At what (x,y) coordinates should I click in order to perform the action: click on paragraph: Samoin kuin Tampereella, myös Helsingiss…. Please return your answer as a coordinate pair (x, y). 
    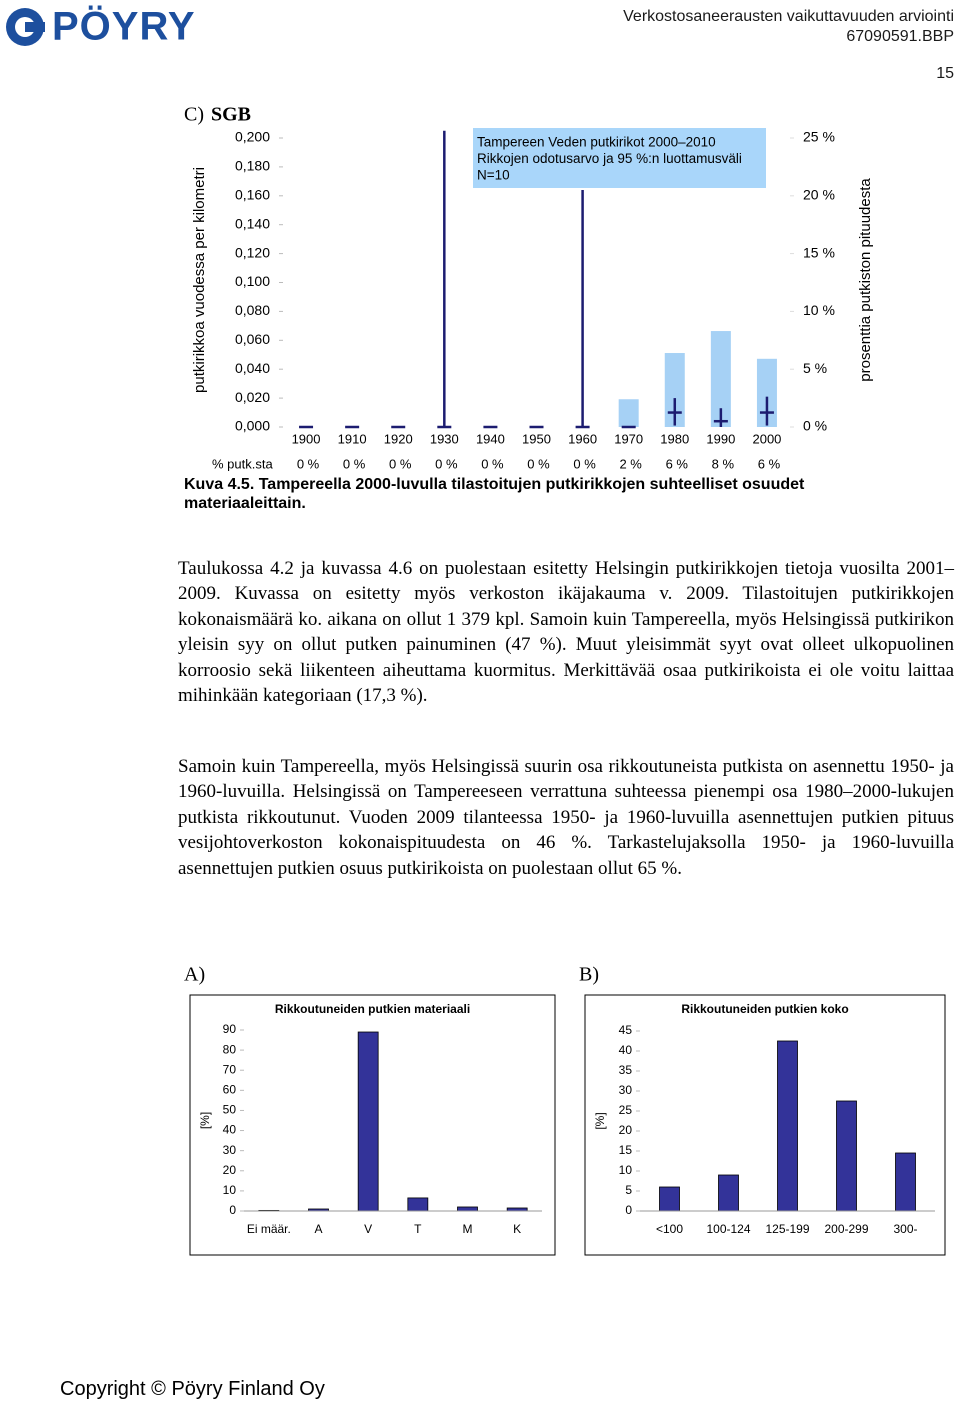
    Looking at the image, I should click on (566, 817).